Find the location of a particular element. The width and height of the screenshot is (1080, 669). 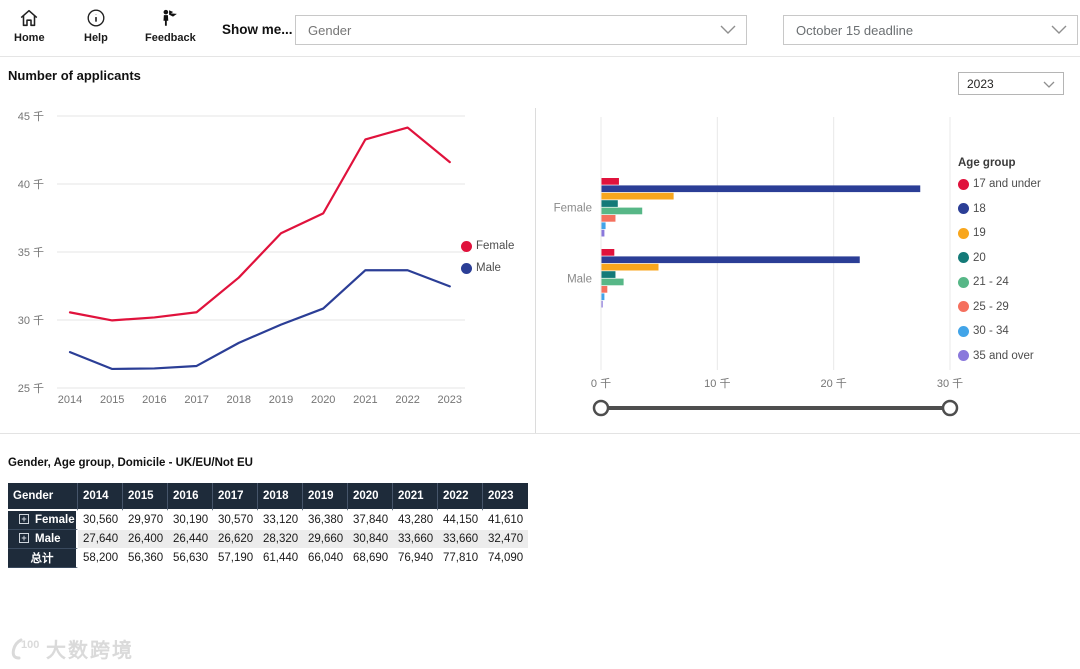

table-cell: 30,570 is located at coordinates (235, 520).